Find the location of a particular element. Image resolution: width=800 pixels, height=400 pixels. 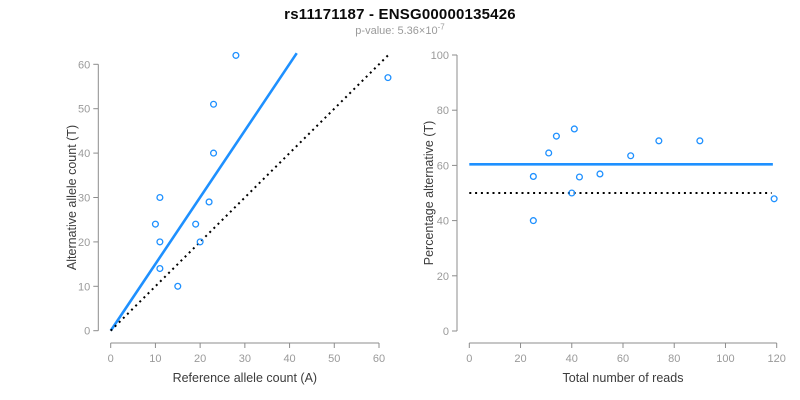

y-tick-label: 10 is located at coordinates (84, 287).